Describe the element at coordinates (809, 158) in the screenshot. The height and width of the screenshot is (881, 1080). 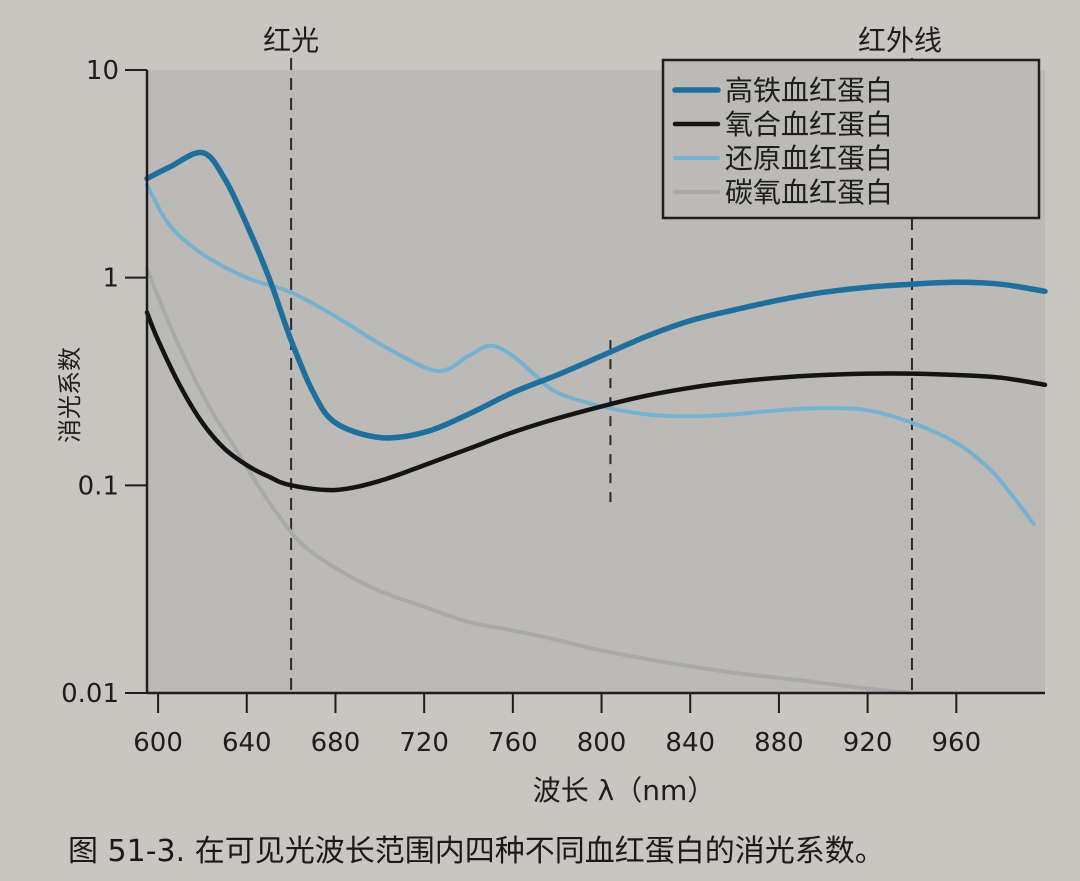
I see `legend-label-3: 还原血红蛋白` at that location.